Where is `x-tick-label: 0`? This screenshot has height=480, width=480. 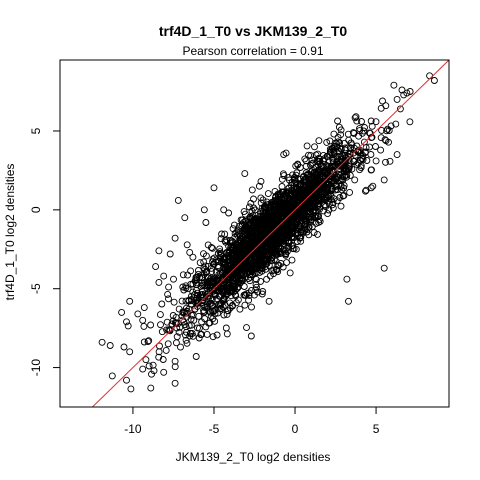
x-tick-label: 0 is located at coordinates (295, 429).